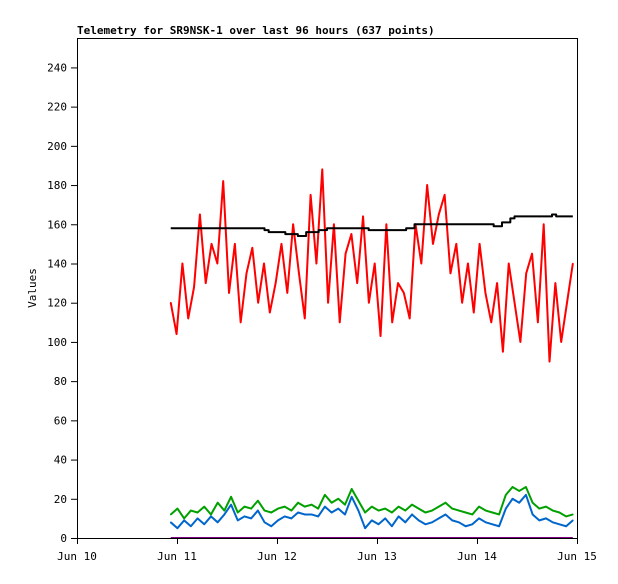 This screenshot has height=584, width=618. Describe the element at coordinates (63, 538) in the screenshot. I see `y-tick-label: 0` at that location.